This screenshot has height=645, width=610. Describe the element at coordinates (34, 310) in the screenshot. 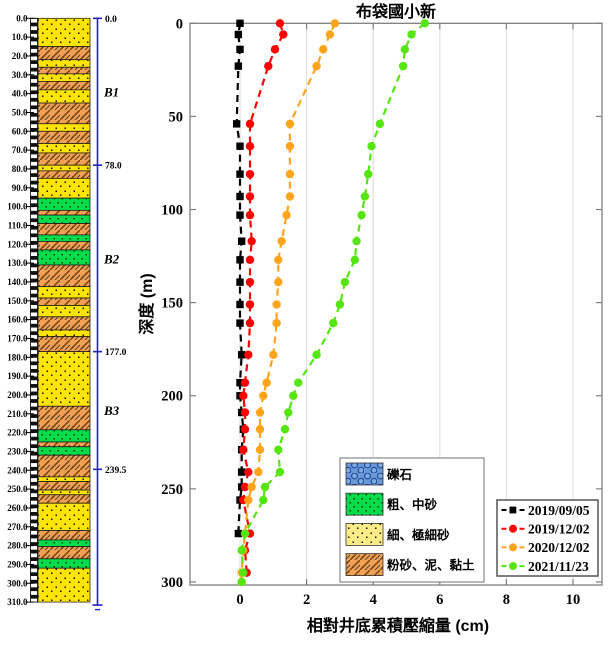

I see `depth-ruler` at that location.